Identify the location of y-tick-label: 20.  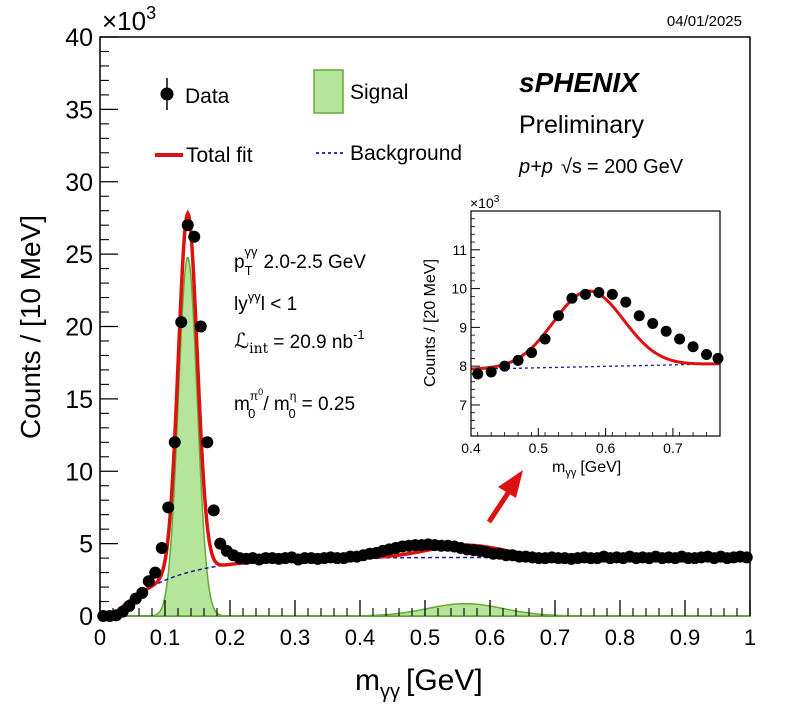
(79, 328).